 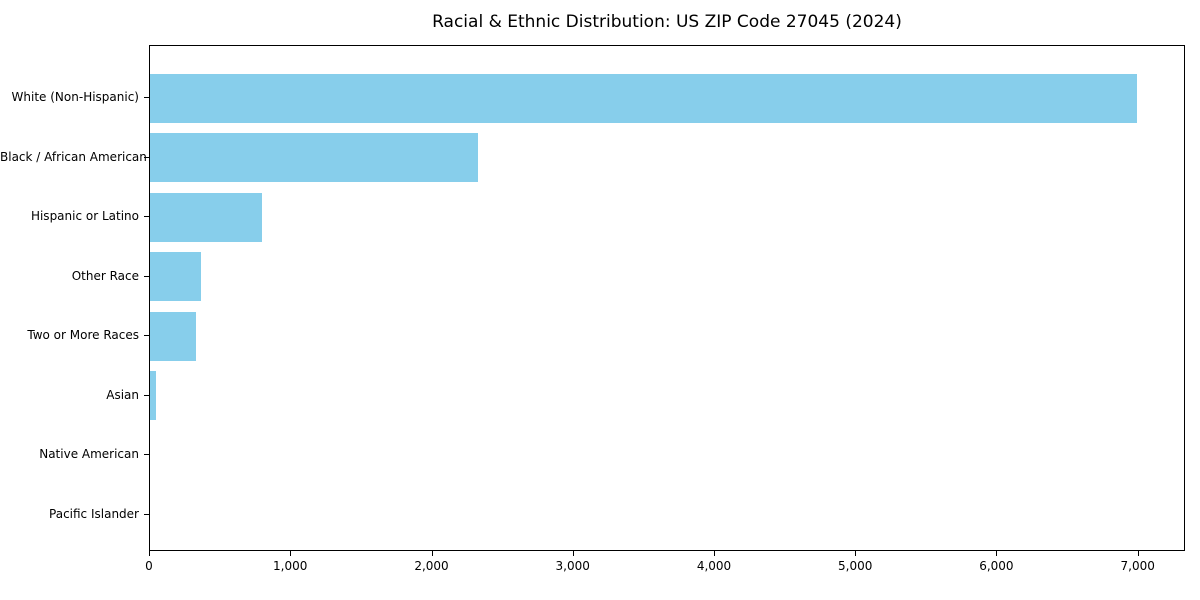 I want to click on x-tick-label-4,000: 4,000, so click(x=714, y=566).